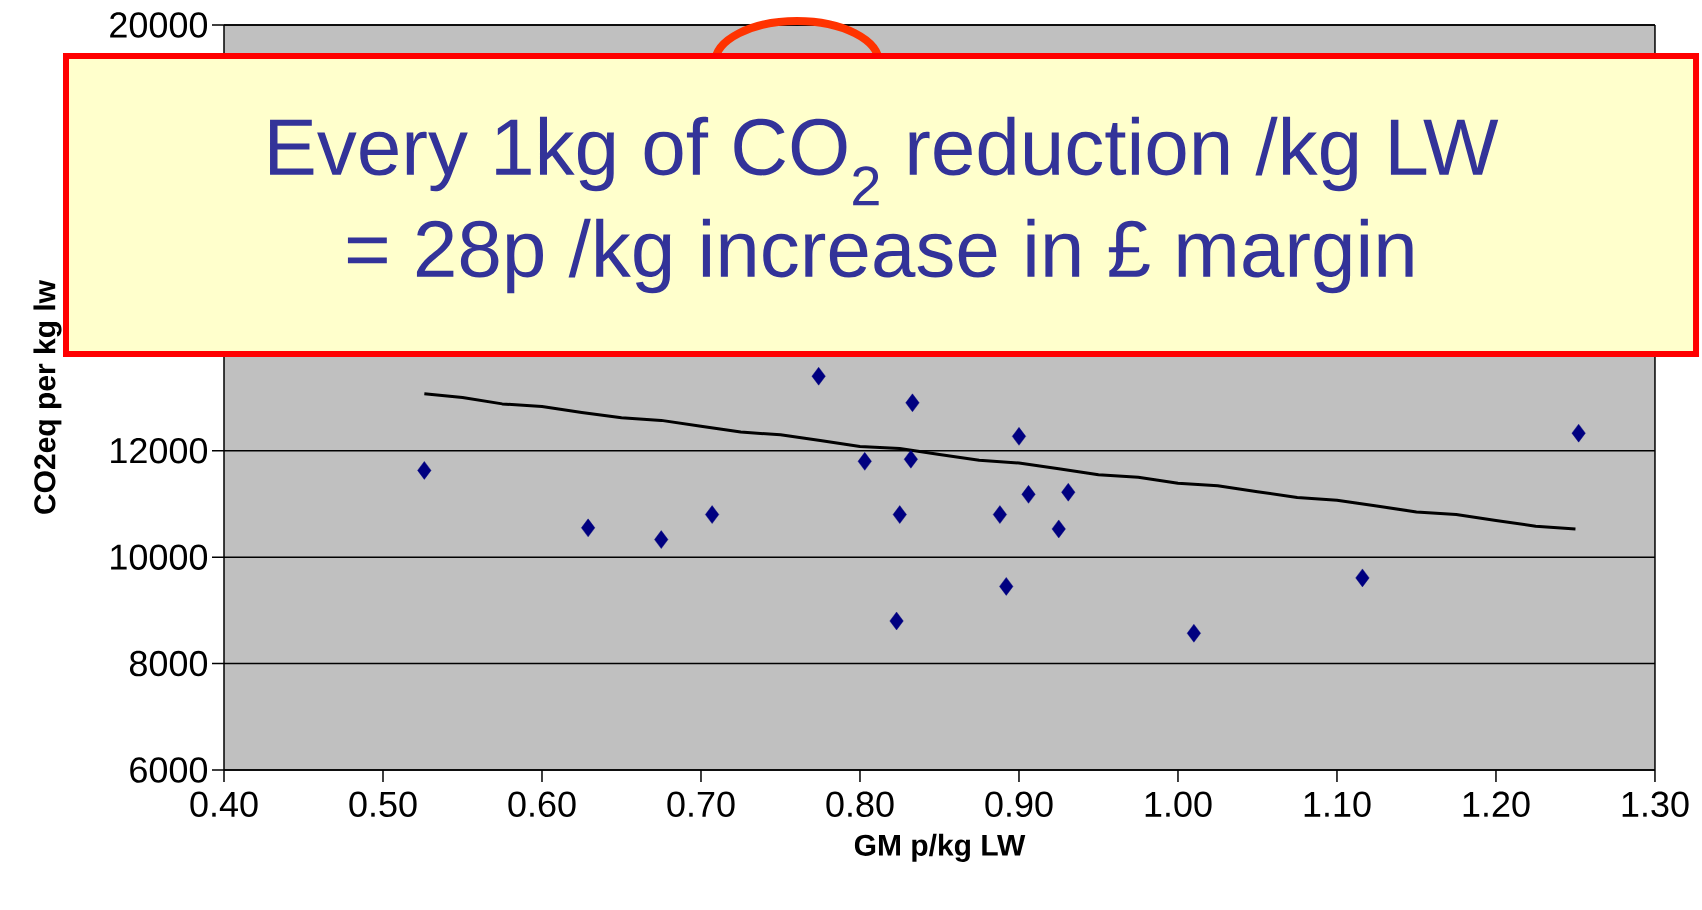 This screenshot has width=1702, height=910. I want to click on annotation: Every 1kg of CO$_{2}$ reduction /kg LW, so click(884, 161).